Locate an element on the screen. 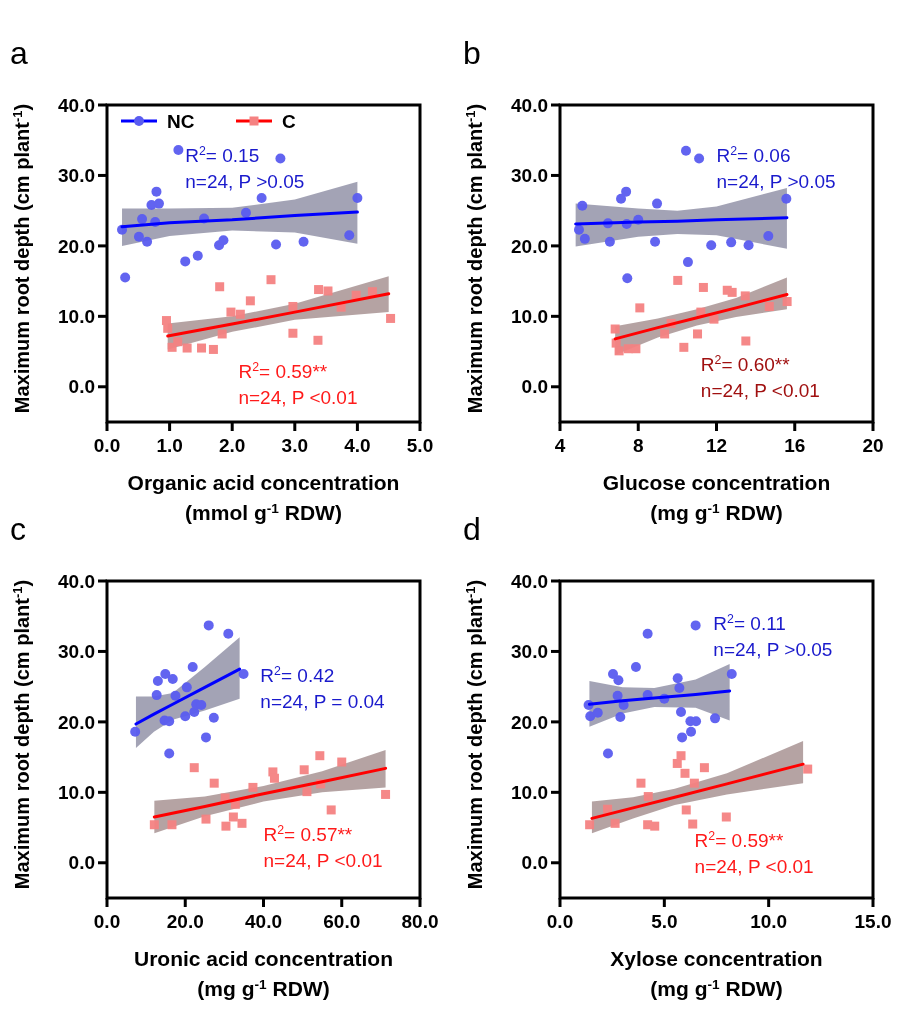  x-tick-label: 80.0 is located at coordinates (420, 921).